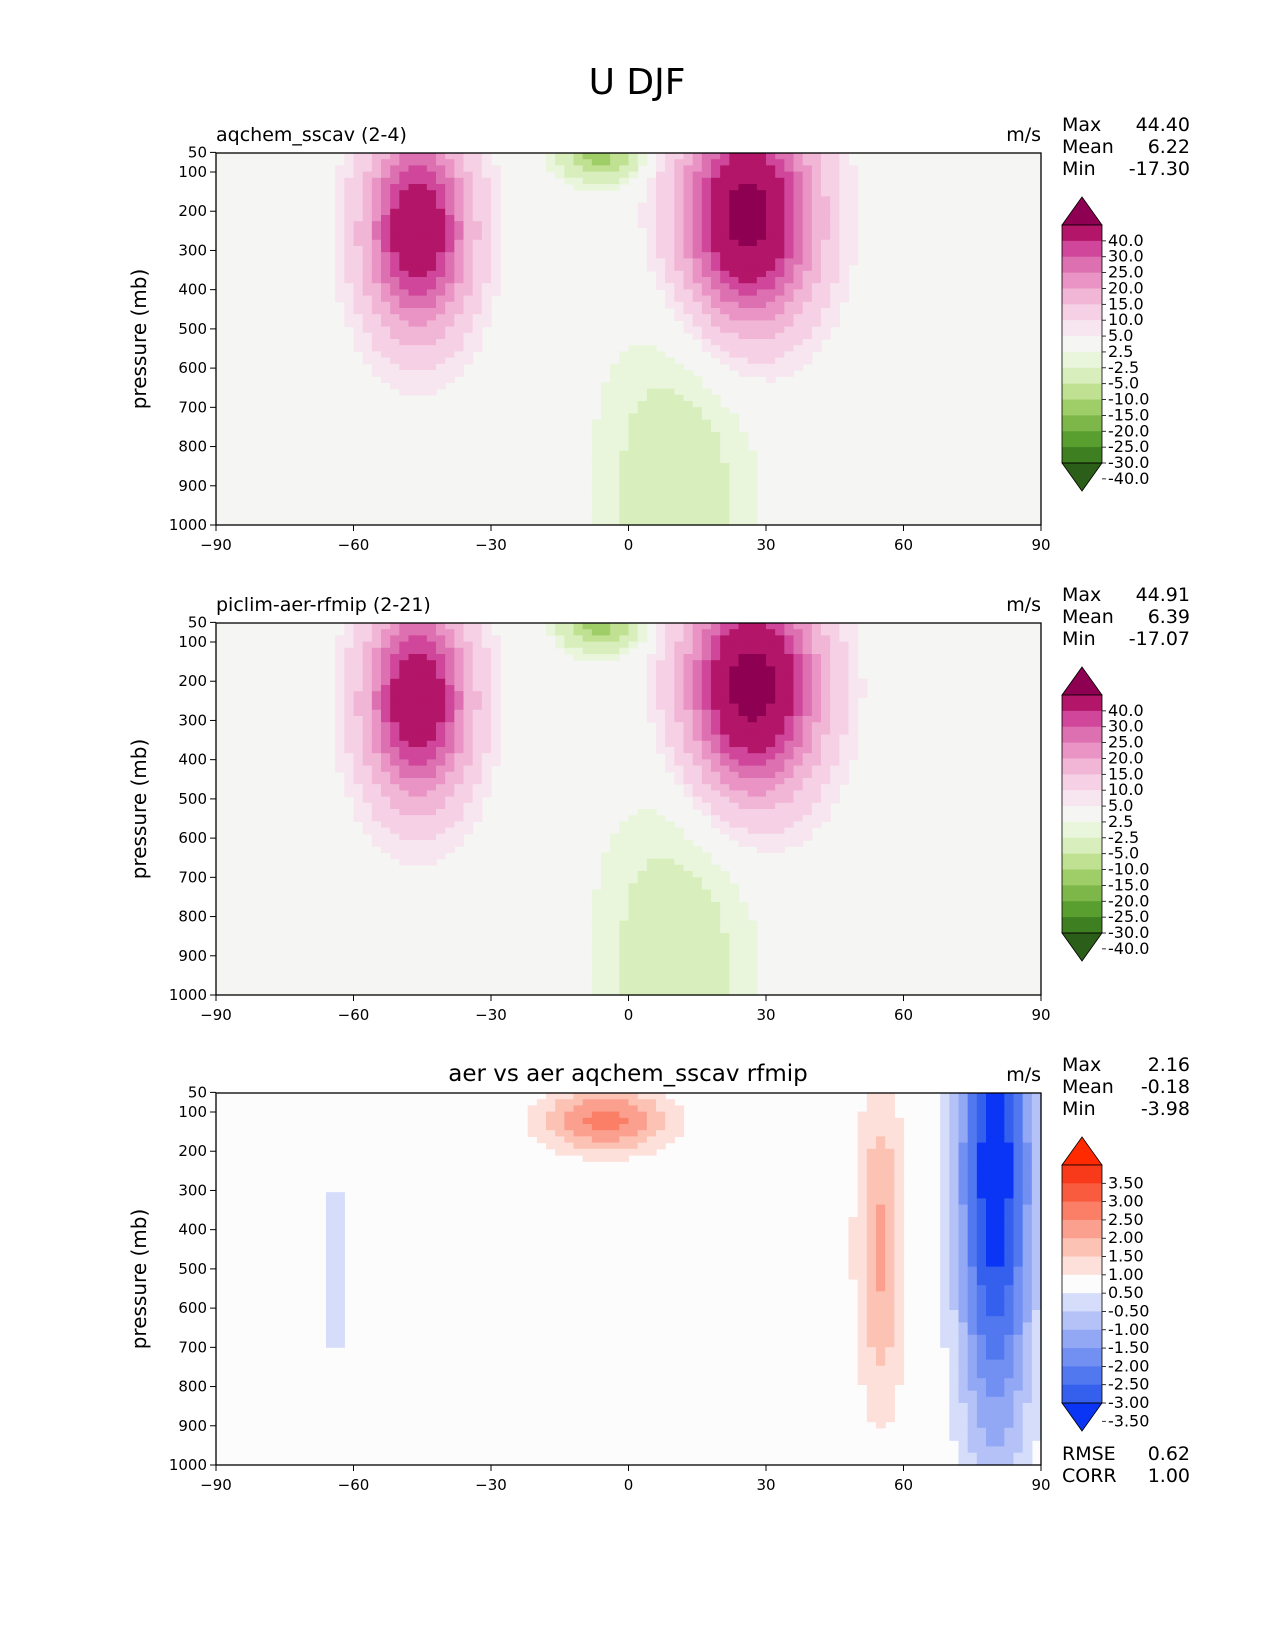  Describe the element at coordinates (1128, 478) in the screenshot. I see `colorbar-tick-label: -40.0` at that location.